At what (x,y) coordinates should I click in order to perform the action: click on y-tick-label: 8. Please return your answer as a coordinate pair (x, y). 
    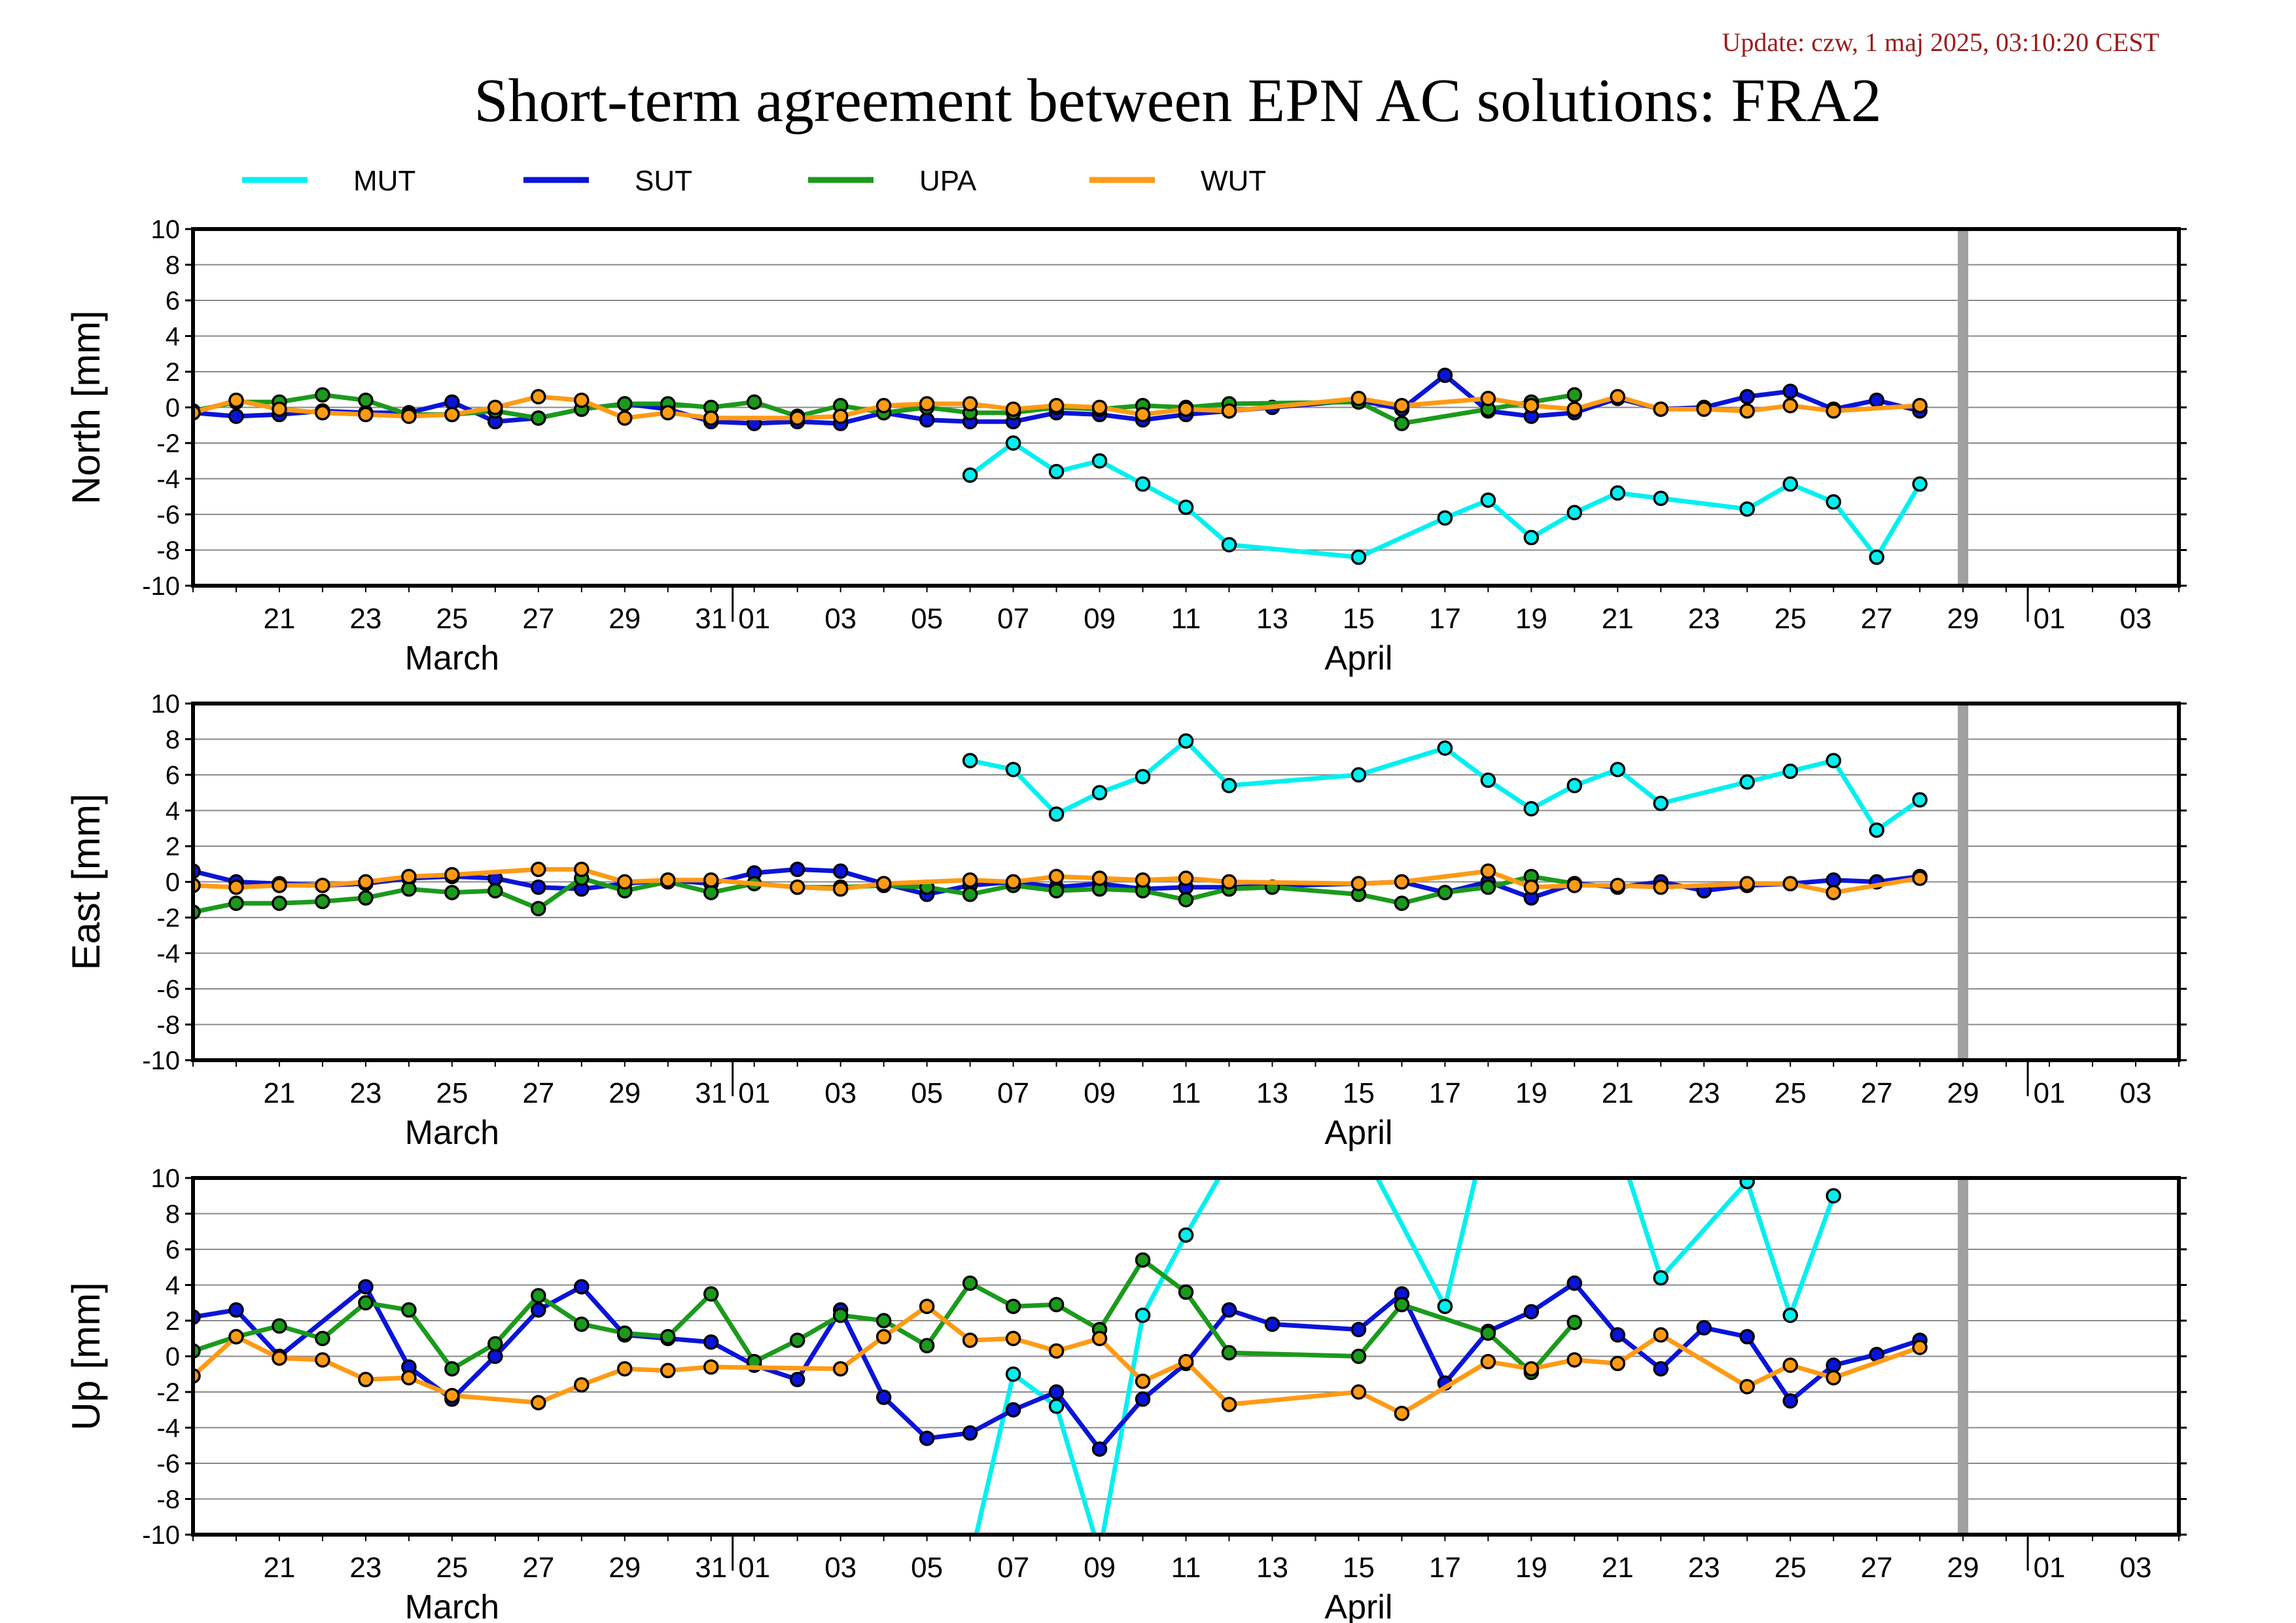
    Looking at the image, I should click on (173, 1214).